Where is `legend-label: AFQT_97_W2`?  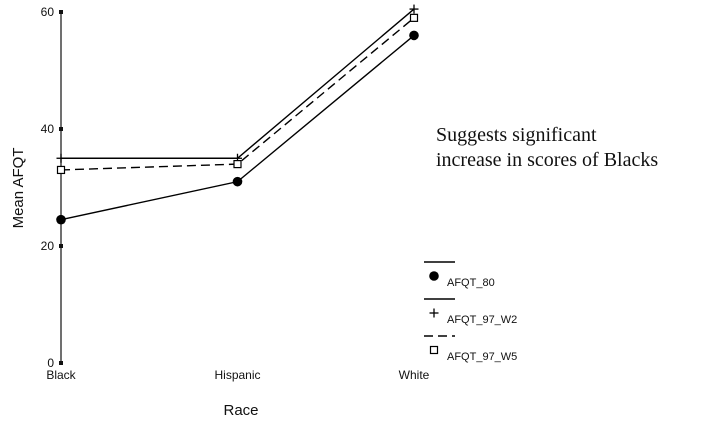 legend-label: AFQT_97_W2 is located at coordinates (482, 320).